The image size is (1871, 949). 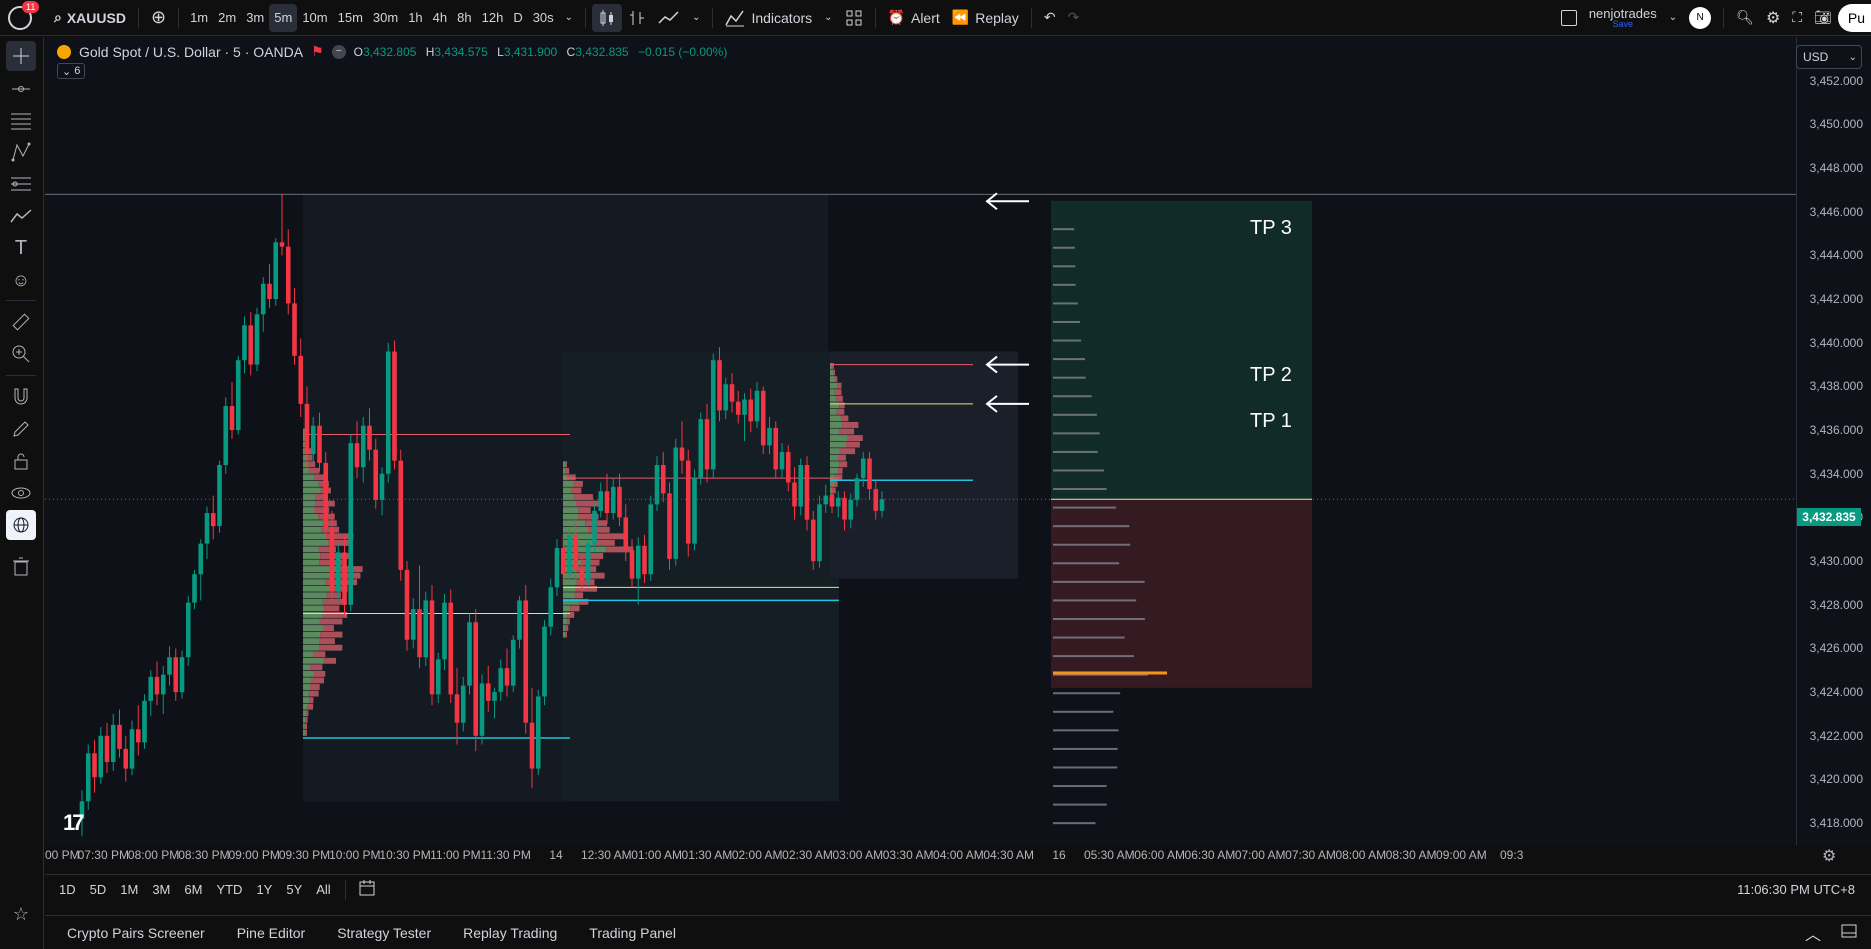 I want to click on tab-trading-panel: Trading Panel, so click(x=632, y=932).